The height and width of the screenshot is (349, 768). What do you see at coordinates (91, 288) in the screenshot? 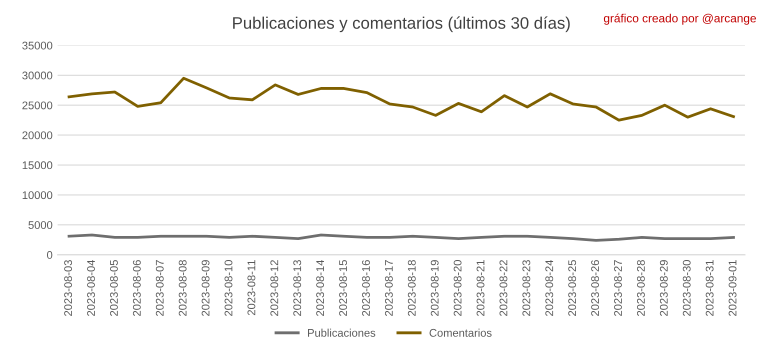
I see `x-tick-label: 2023-08-04` at bounding box center [91, 288].